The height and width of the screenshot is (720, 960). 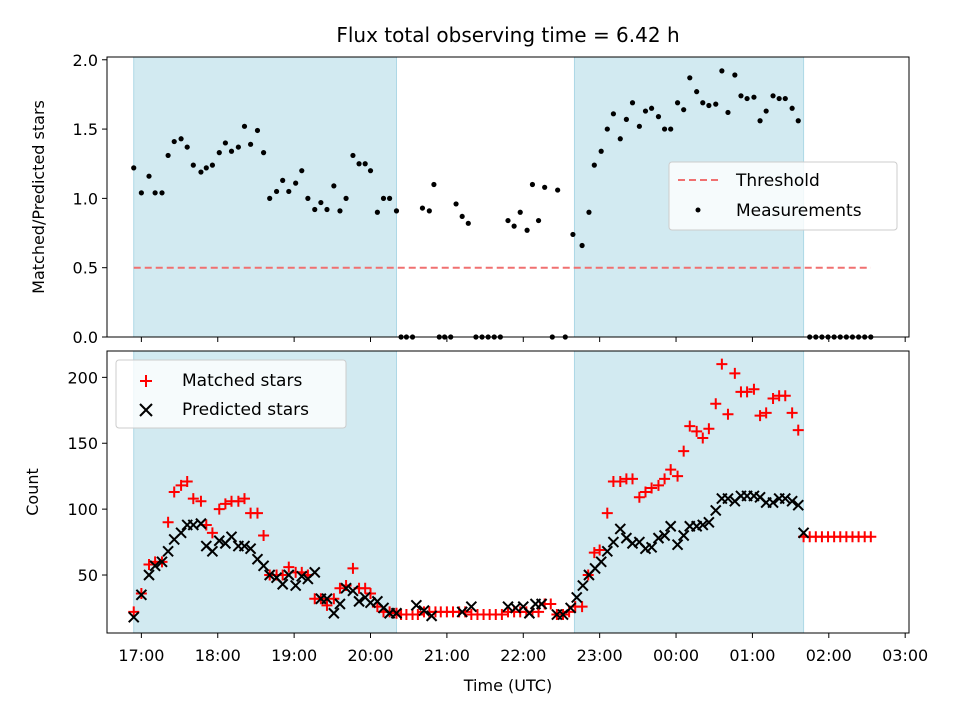 I want to click on top-legend-box, so click(x=783, y=196).